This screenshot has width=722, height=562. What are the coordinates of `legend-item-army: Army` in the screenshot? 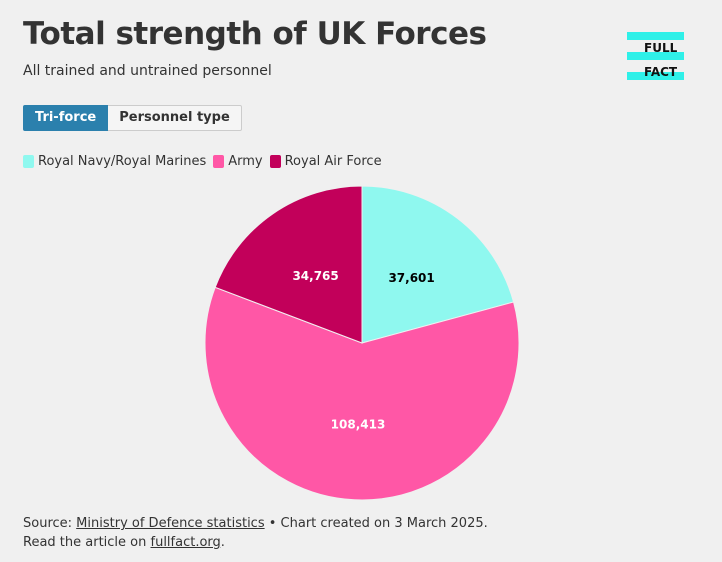 It's located at (238, 161).